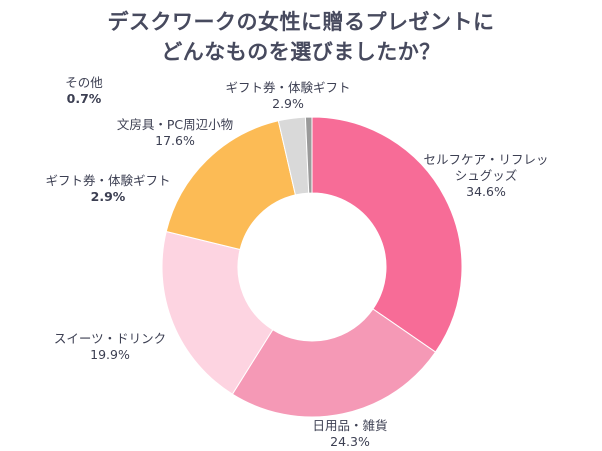 The height and width of the screenshot is (451, 602). I want to click on slice-label-stationery: 文房具・PC周辺小物 17.6%, so click(175, 133).